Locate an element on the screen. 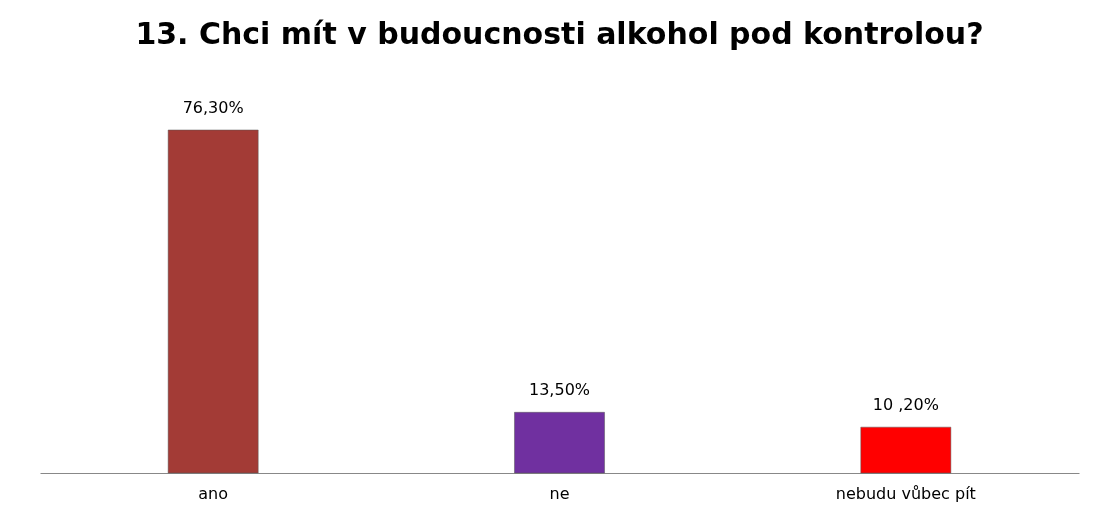 This screenshot has height=521, width=1099. data-label: 10 ,20% is located at coordinates (905, 405).